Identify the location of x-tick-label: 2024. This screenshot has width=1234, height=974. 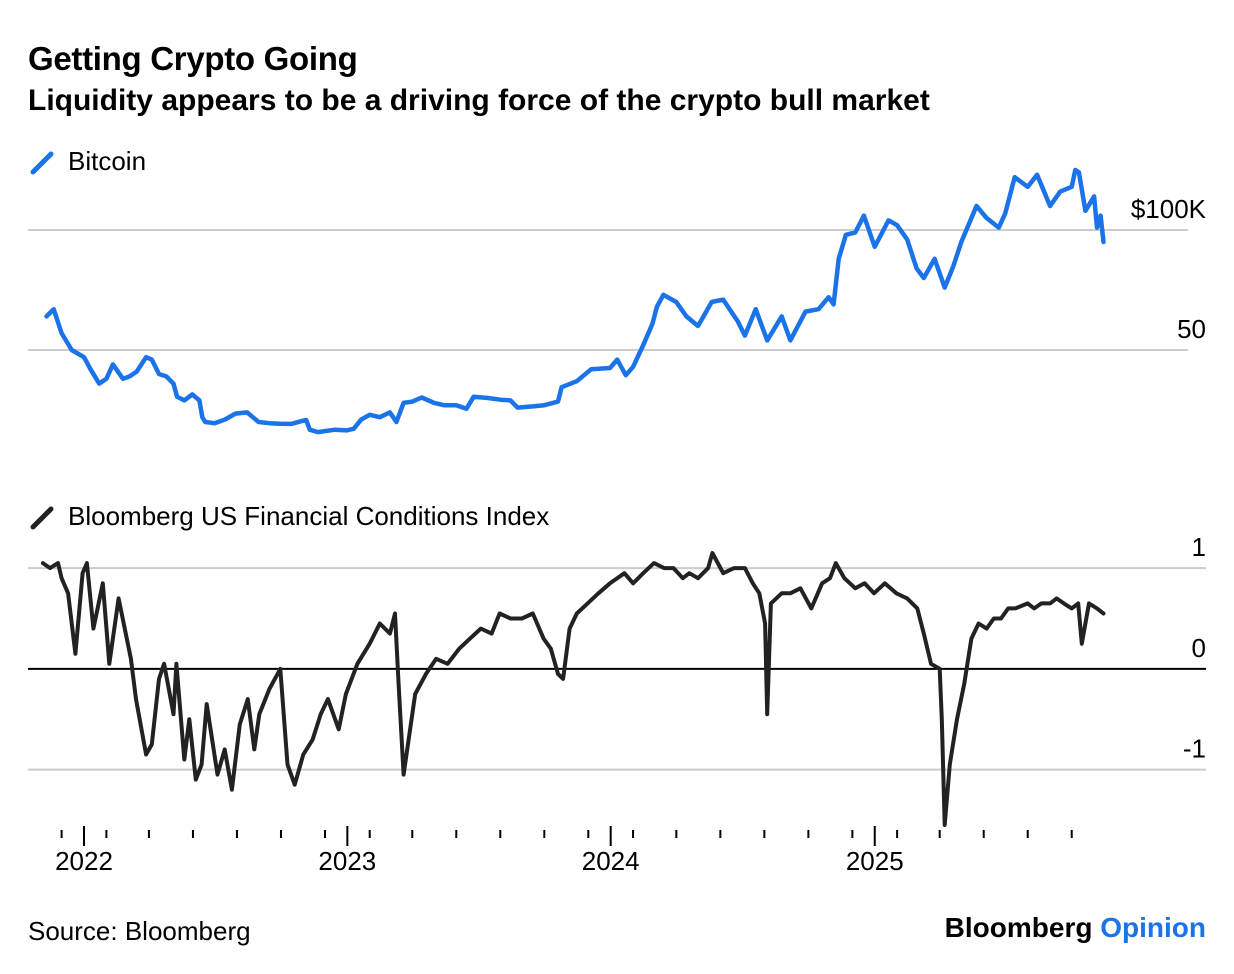
(611, 861).